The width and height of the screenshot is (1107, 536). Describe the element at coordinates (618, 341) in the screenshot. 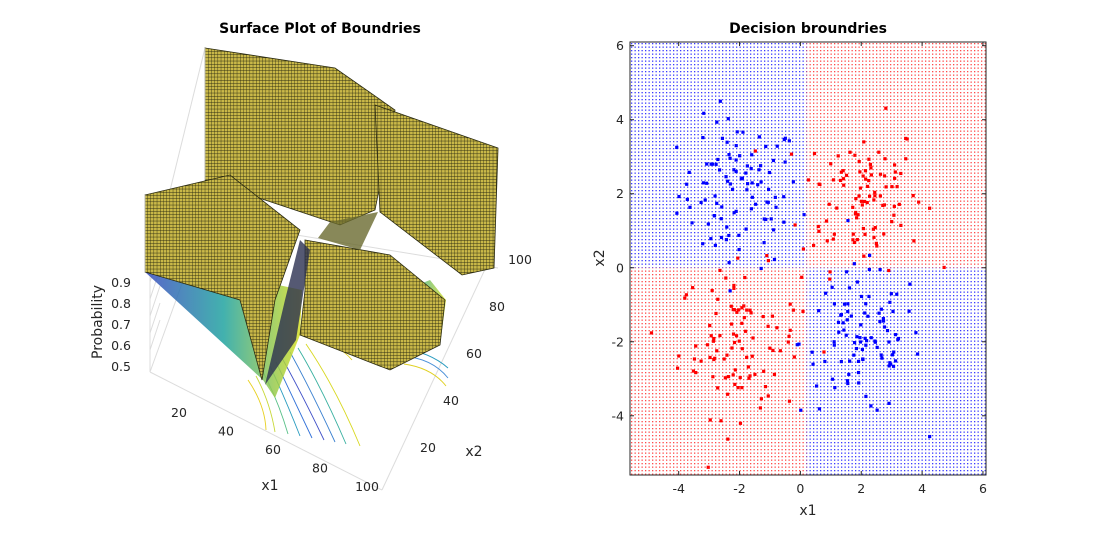

I see `y-tick-label: -2` at that location.